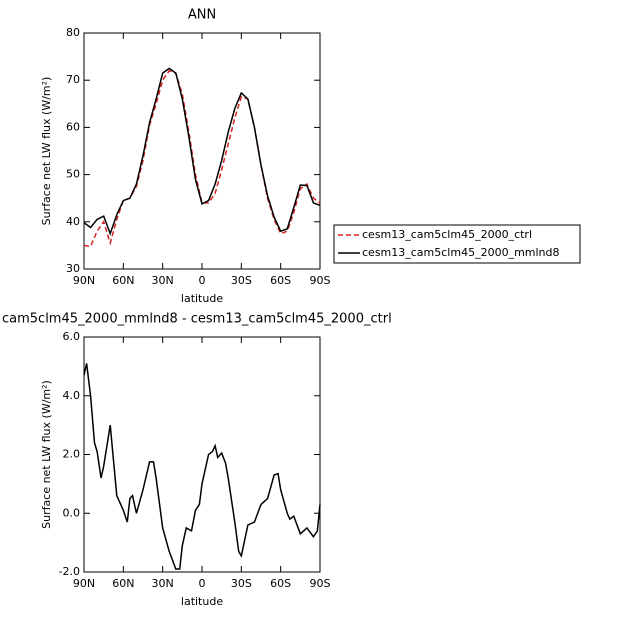 Image resolution: width=617 pixels, height=618 pixels. Describe the element at coordinates (69, 571) in the screenshot. I see `y-tick-label: -2.0` at that location.